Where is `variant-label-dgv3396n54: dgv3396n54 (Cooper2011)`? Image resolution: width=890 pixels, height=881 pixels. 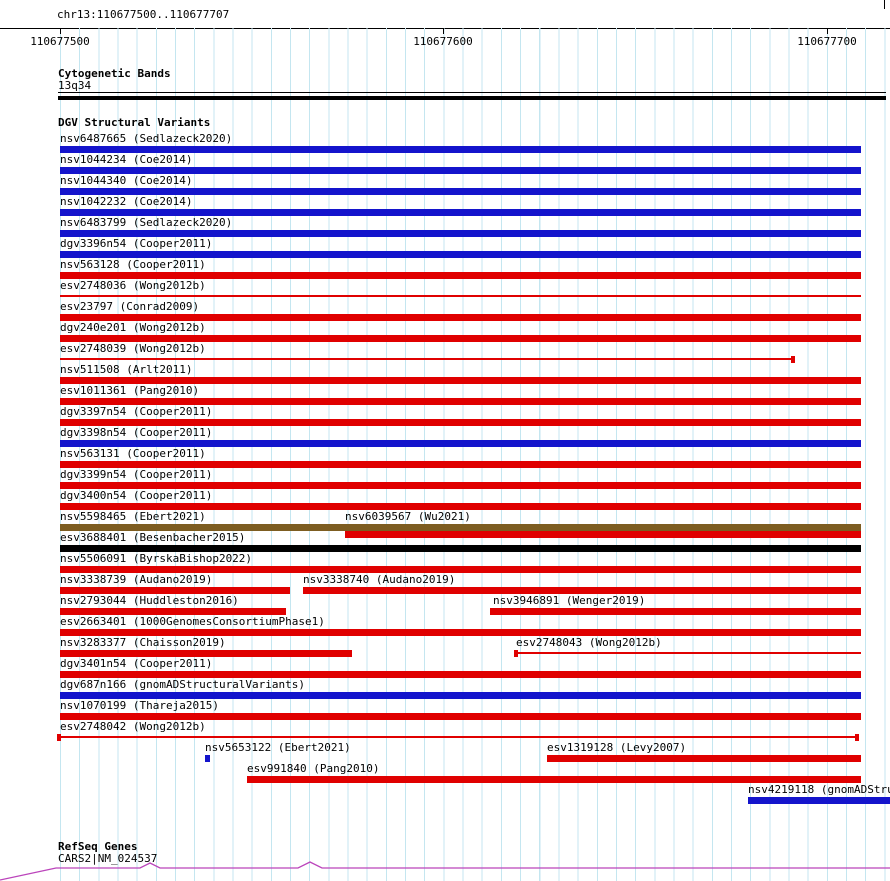 variant-label-dgv3396n54: dgv3396n54 (Cooper2011) is located at coordinates (136, 243).